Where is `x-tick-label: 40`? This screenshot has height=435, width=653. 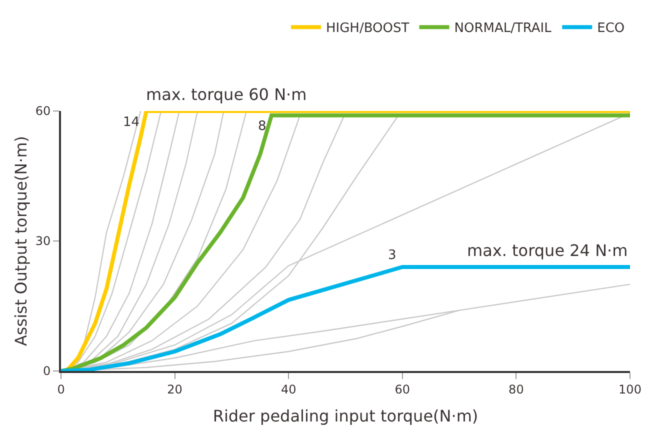 x-tick-label: 40 is located at coordinates (288, 389).